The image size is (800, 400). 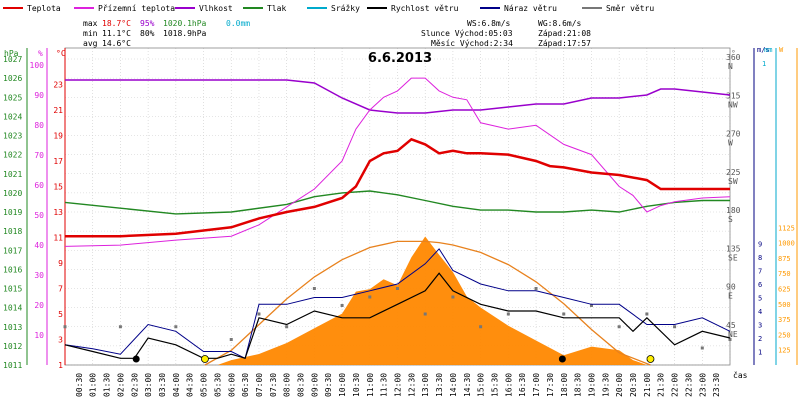 I want to click on hpa-tick: 1021, so click(x=12, y=174).